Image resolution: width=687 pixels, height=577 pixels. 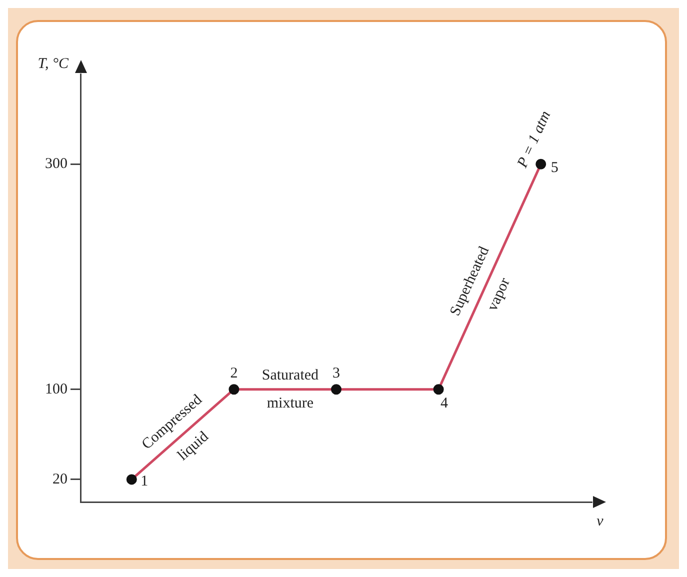 I want to click on annotation: 4, so click(x=444, y=403).